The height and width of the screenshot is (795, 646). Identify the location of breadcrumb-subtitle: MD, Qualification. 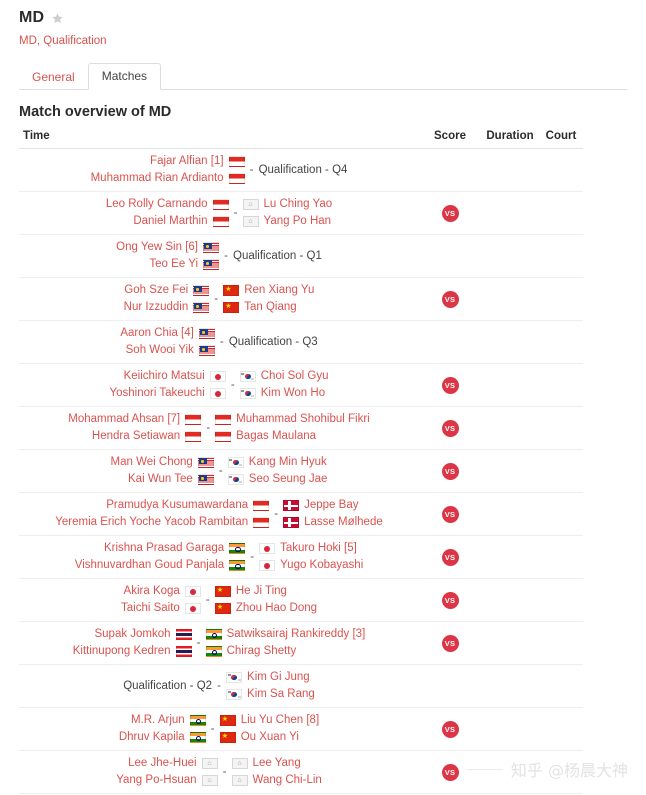
(63, 41).